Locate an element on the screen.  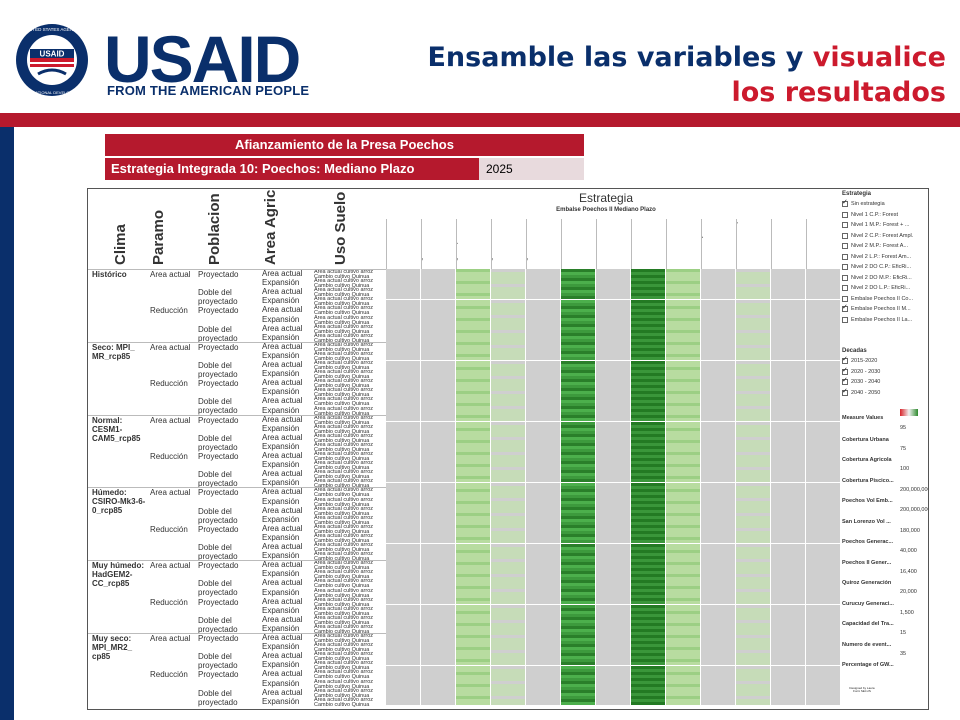
poblacion-label: Doble del proyectado is located at coordinates (218, 406).